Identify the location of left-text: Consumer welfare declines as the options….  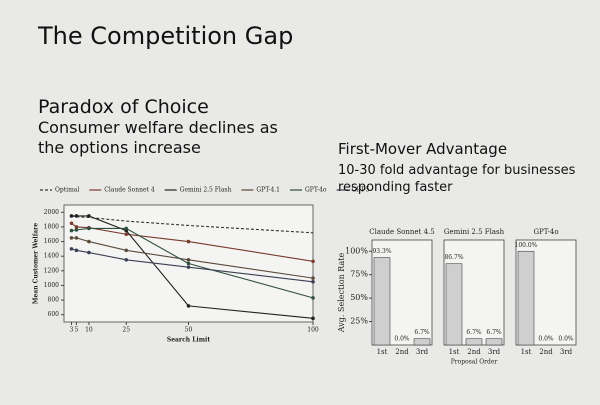
(158, 137).